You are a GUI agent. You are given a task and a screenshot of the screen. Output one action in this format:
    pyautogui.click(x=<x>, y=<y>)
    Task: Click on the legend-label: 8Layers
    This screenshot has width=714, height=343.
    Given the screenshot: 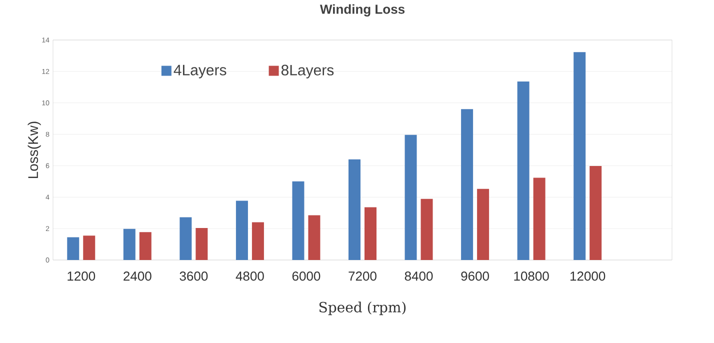 What is the action you would take?
    pyautogui.click(x=307, y=71)
    